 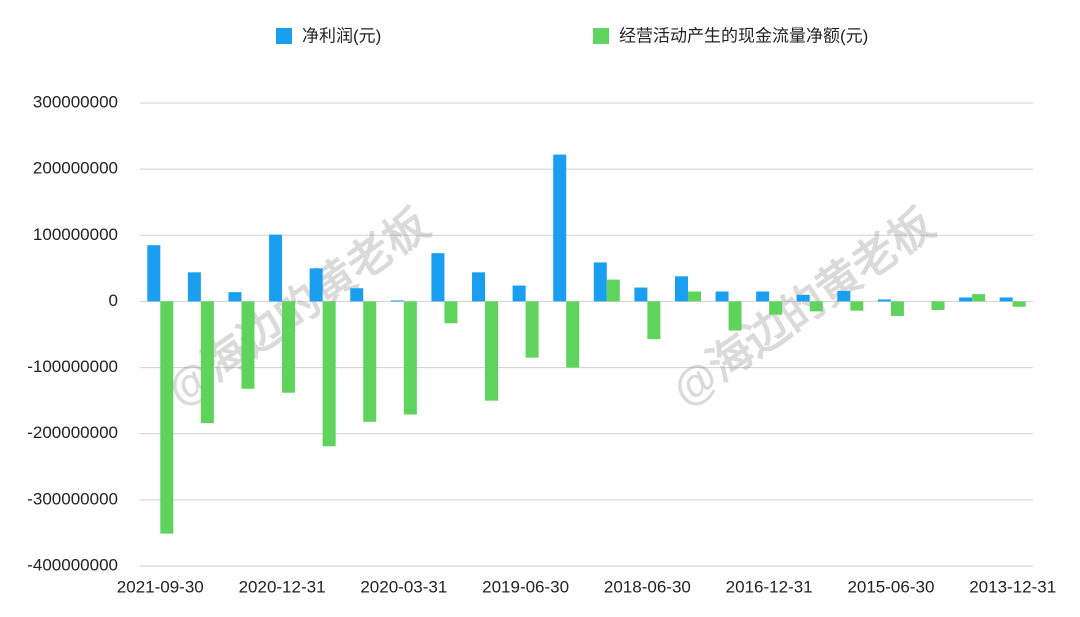 I want to click on y-tick-label: -400000000, so click(x=72, y=564).